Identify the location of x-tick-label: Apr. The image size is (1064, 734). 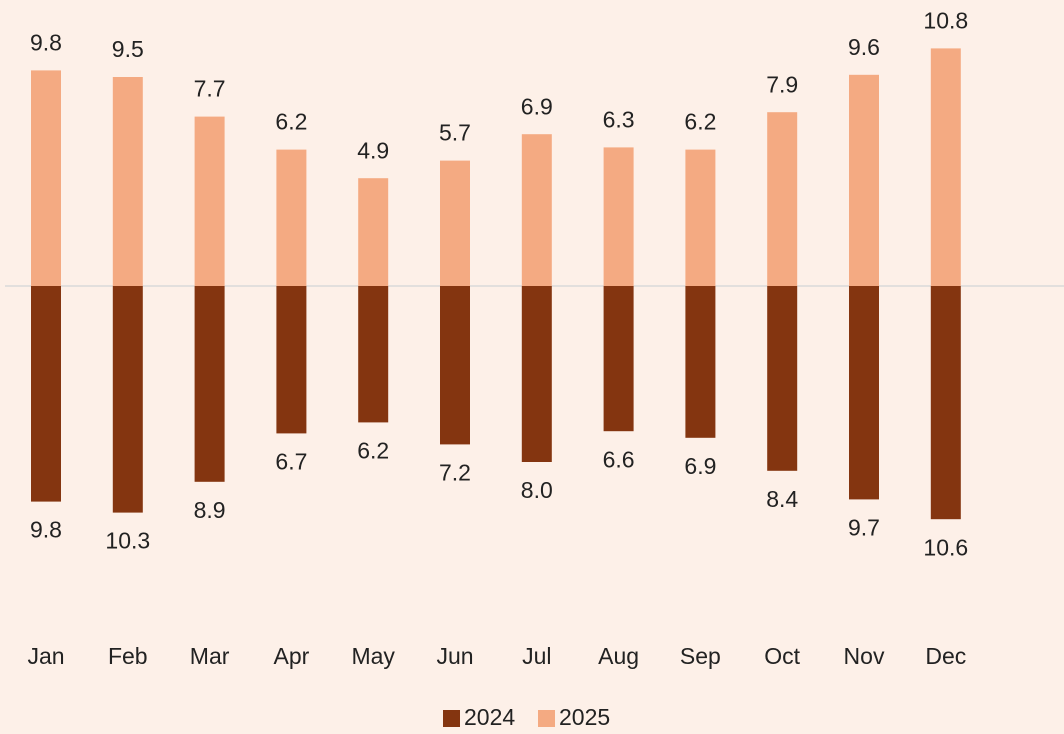
(292, 656).